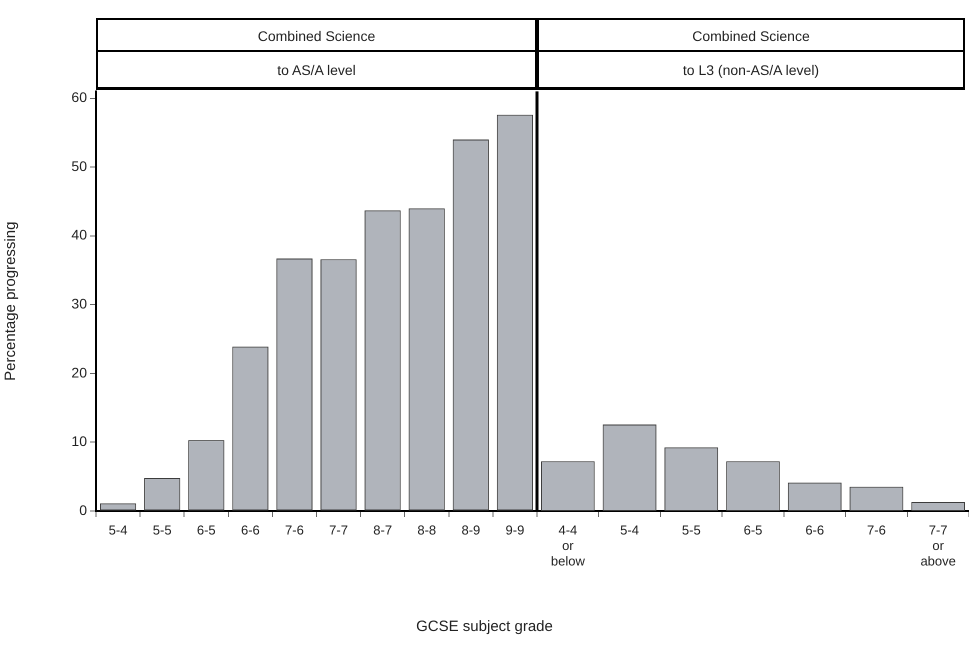  What do you see at coordinates (751, 70) in the screenshot?
I see `chart-subtitle: to L3 (non-AS/A level)` at bounding box center [751, 70].